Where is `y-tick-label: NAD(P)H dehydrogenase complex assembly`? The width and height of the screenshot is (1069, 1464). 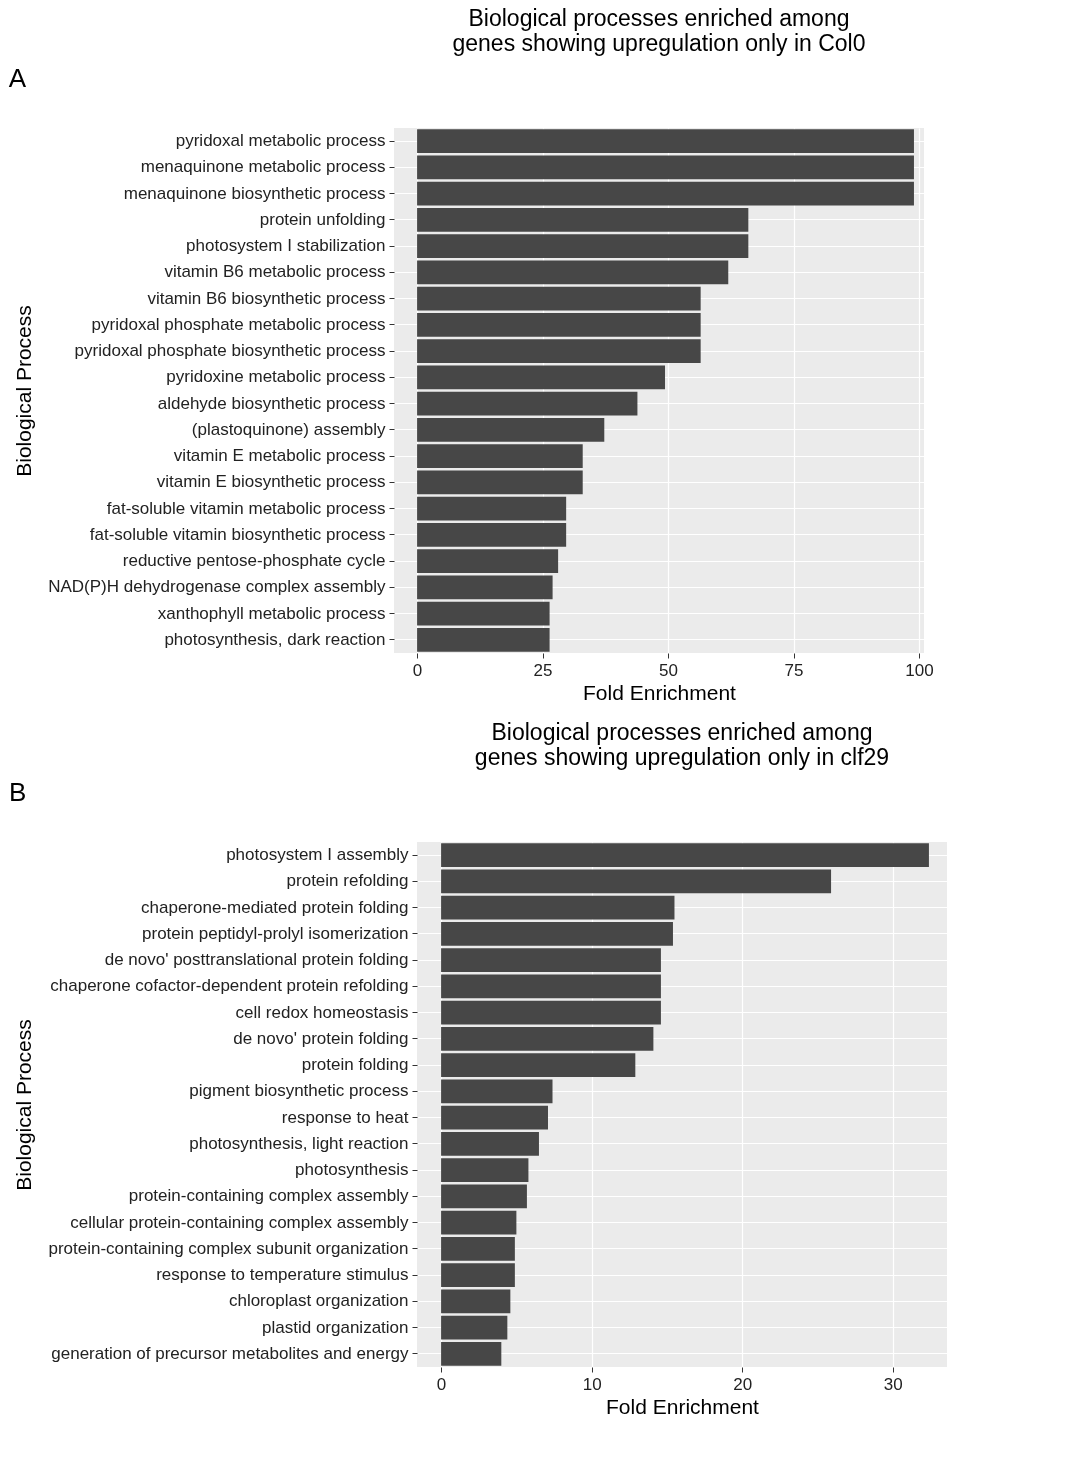
y-tick-label: NAD(P)H dehydrogenase complex assembly is located at coordinates (217, 587).